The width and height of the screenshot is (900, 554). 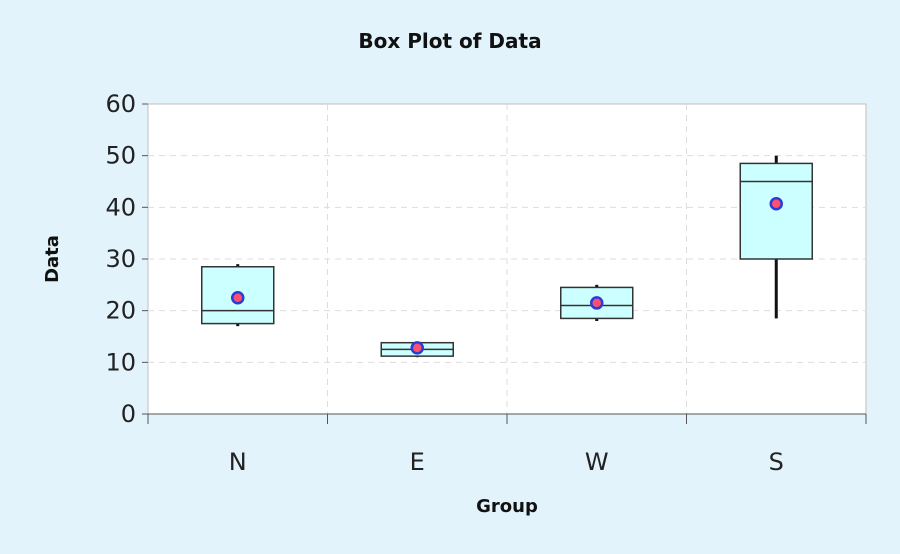 I want to click on y-tick-label: 20, so click(x=120, y=311).